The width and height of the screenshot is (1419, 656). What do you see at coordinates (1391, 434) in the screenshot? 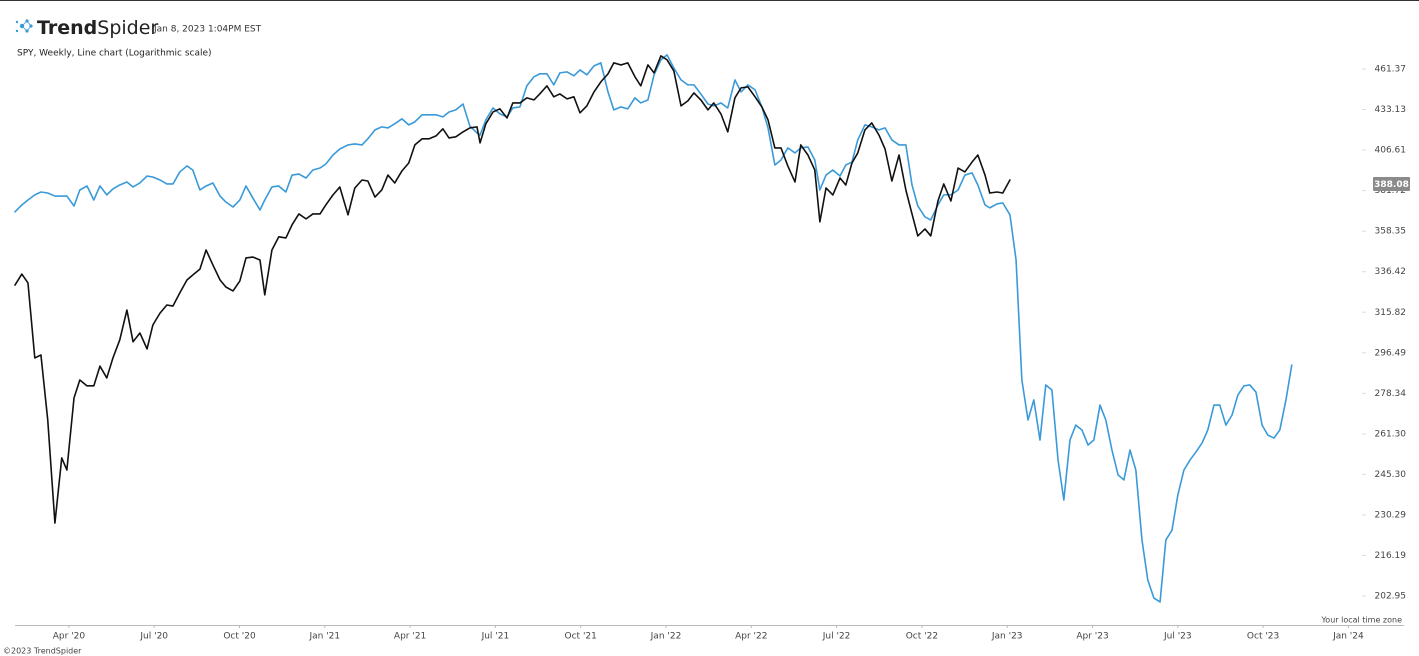
I see `y-tick-label: 261.30` at bounding box center [1391, 434].